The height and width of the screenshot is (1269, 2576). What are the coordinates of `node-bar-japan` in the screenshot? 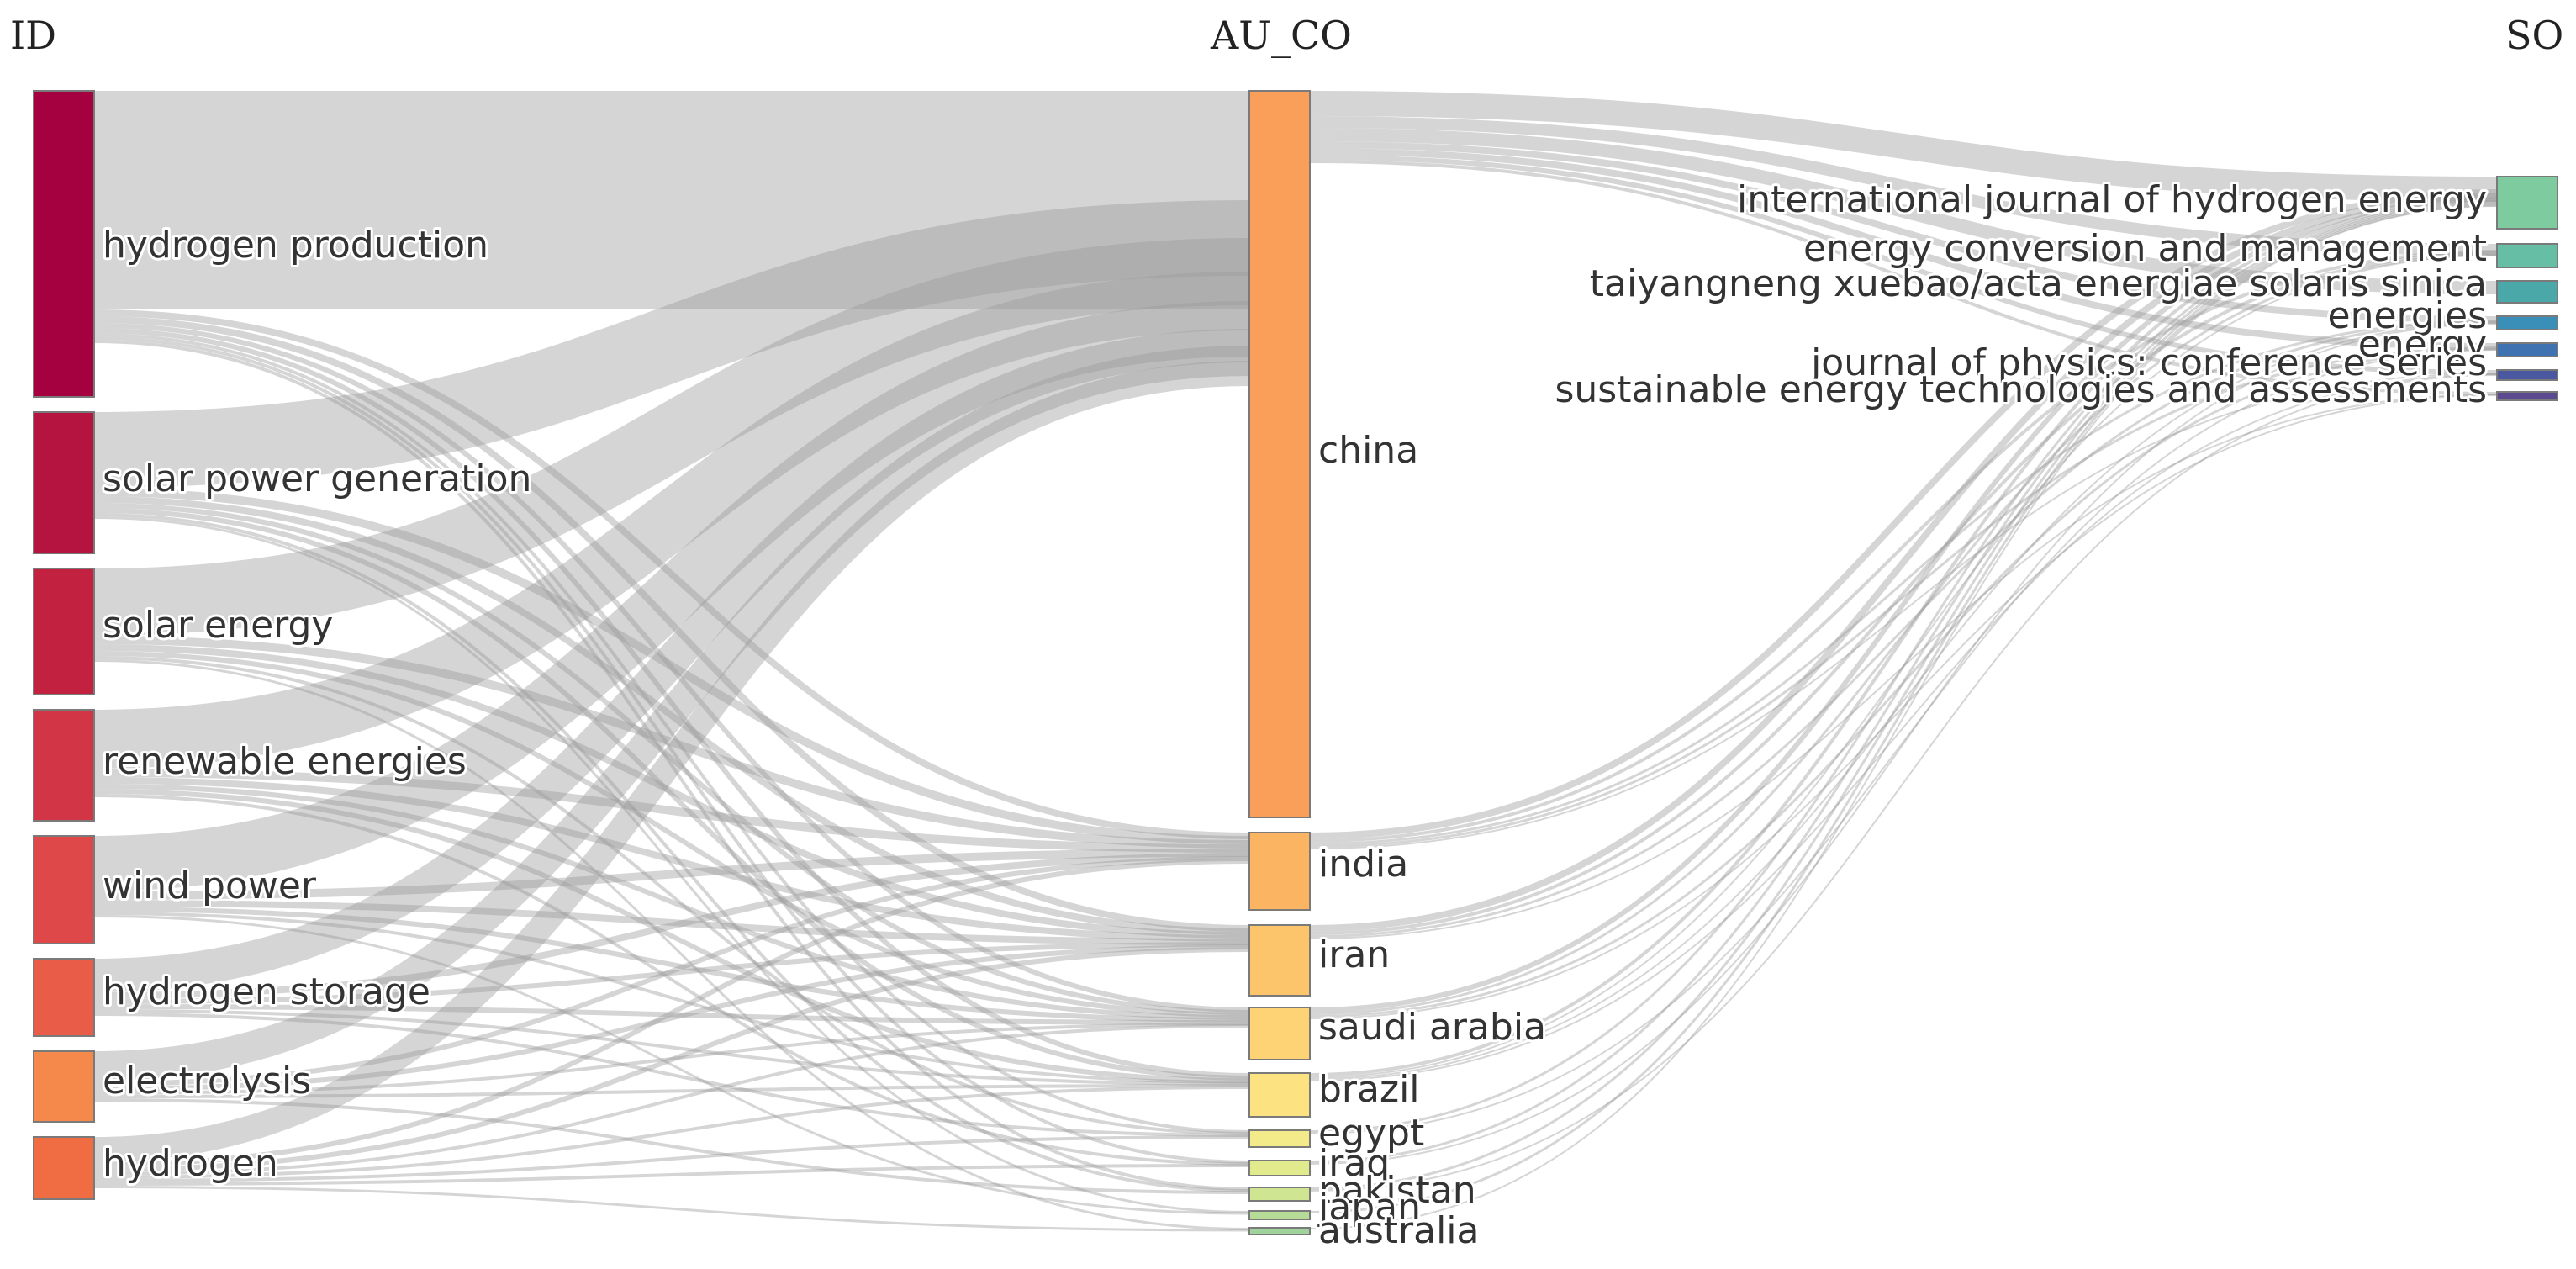 It's located at (1279, 1215).